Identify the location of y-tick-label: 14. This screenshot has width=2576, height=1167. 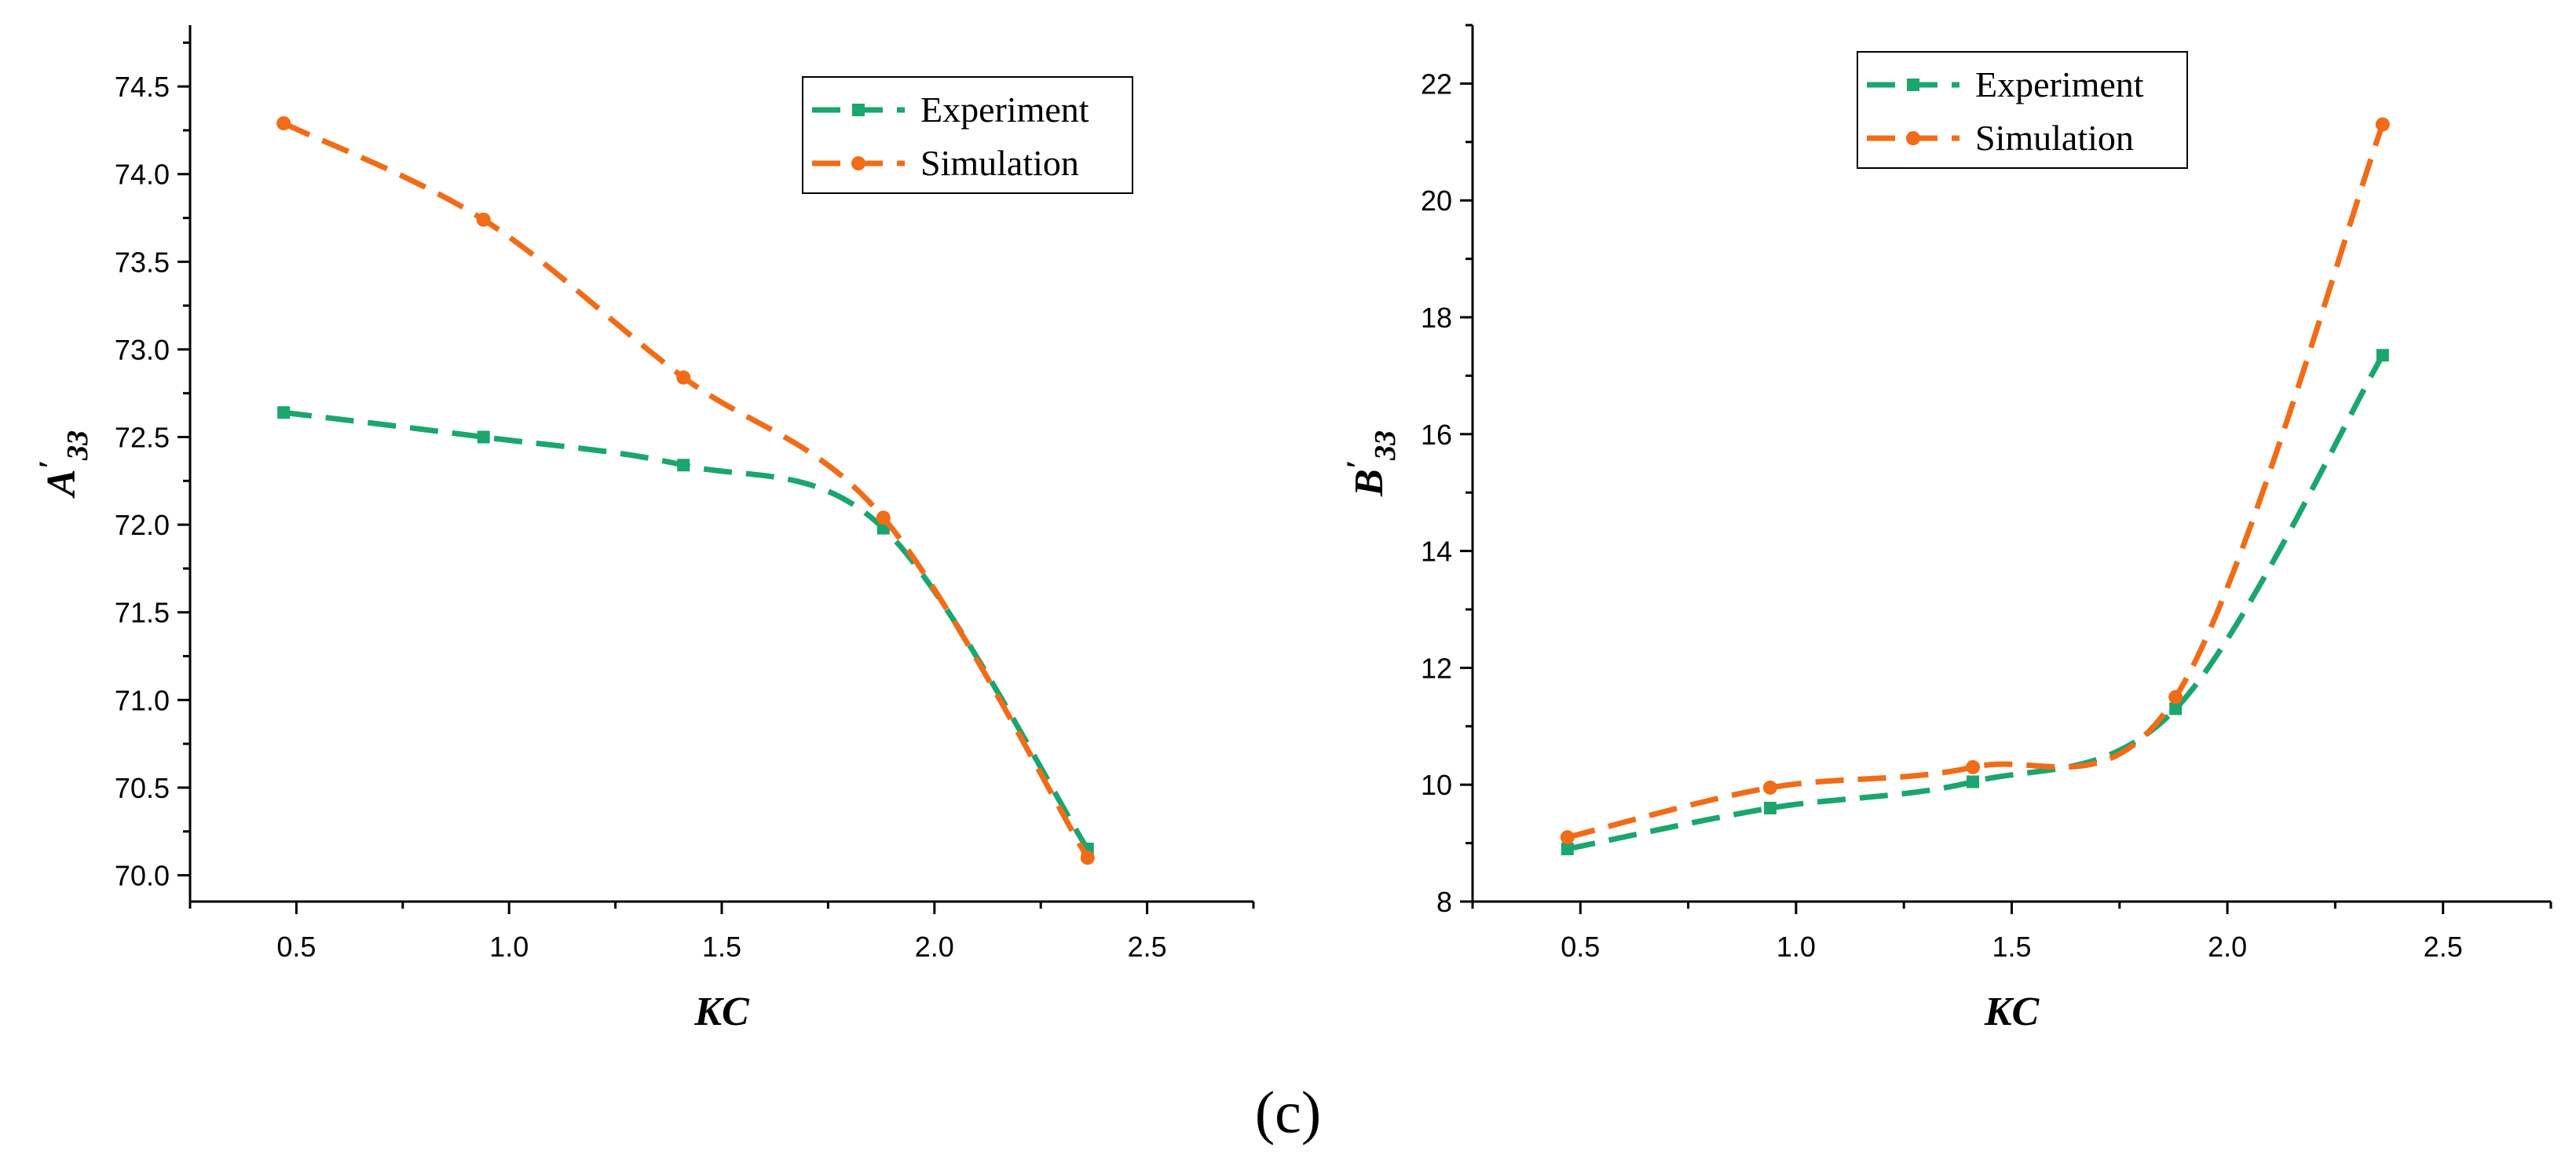
(1436, 552).